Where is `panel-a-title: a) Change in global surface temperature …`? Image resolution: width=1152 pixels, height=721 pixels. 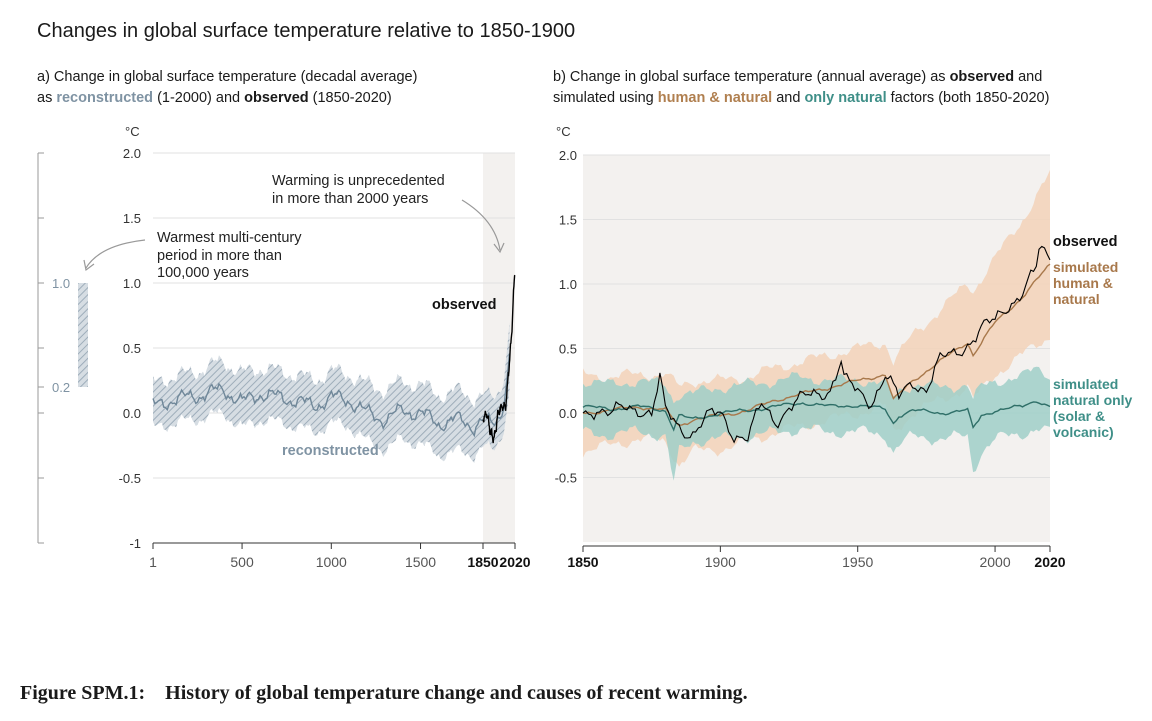 panel-a-title: a) Change in global surface temperature … is located at coordinates (227, 88).